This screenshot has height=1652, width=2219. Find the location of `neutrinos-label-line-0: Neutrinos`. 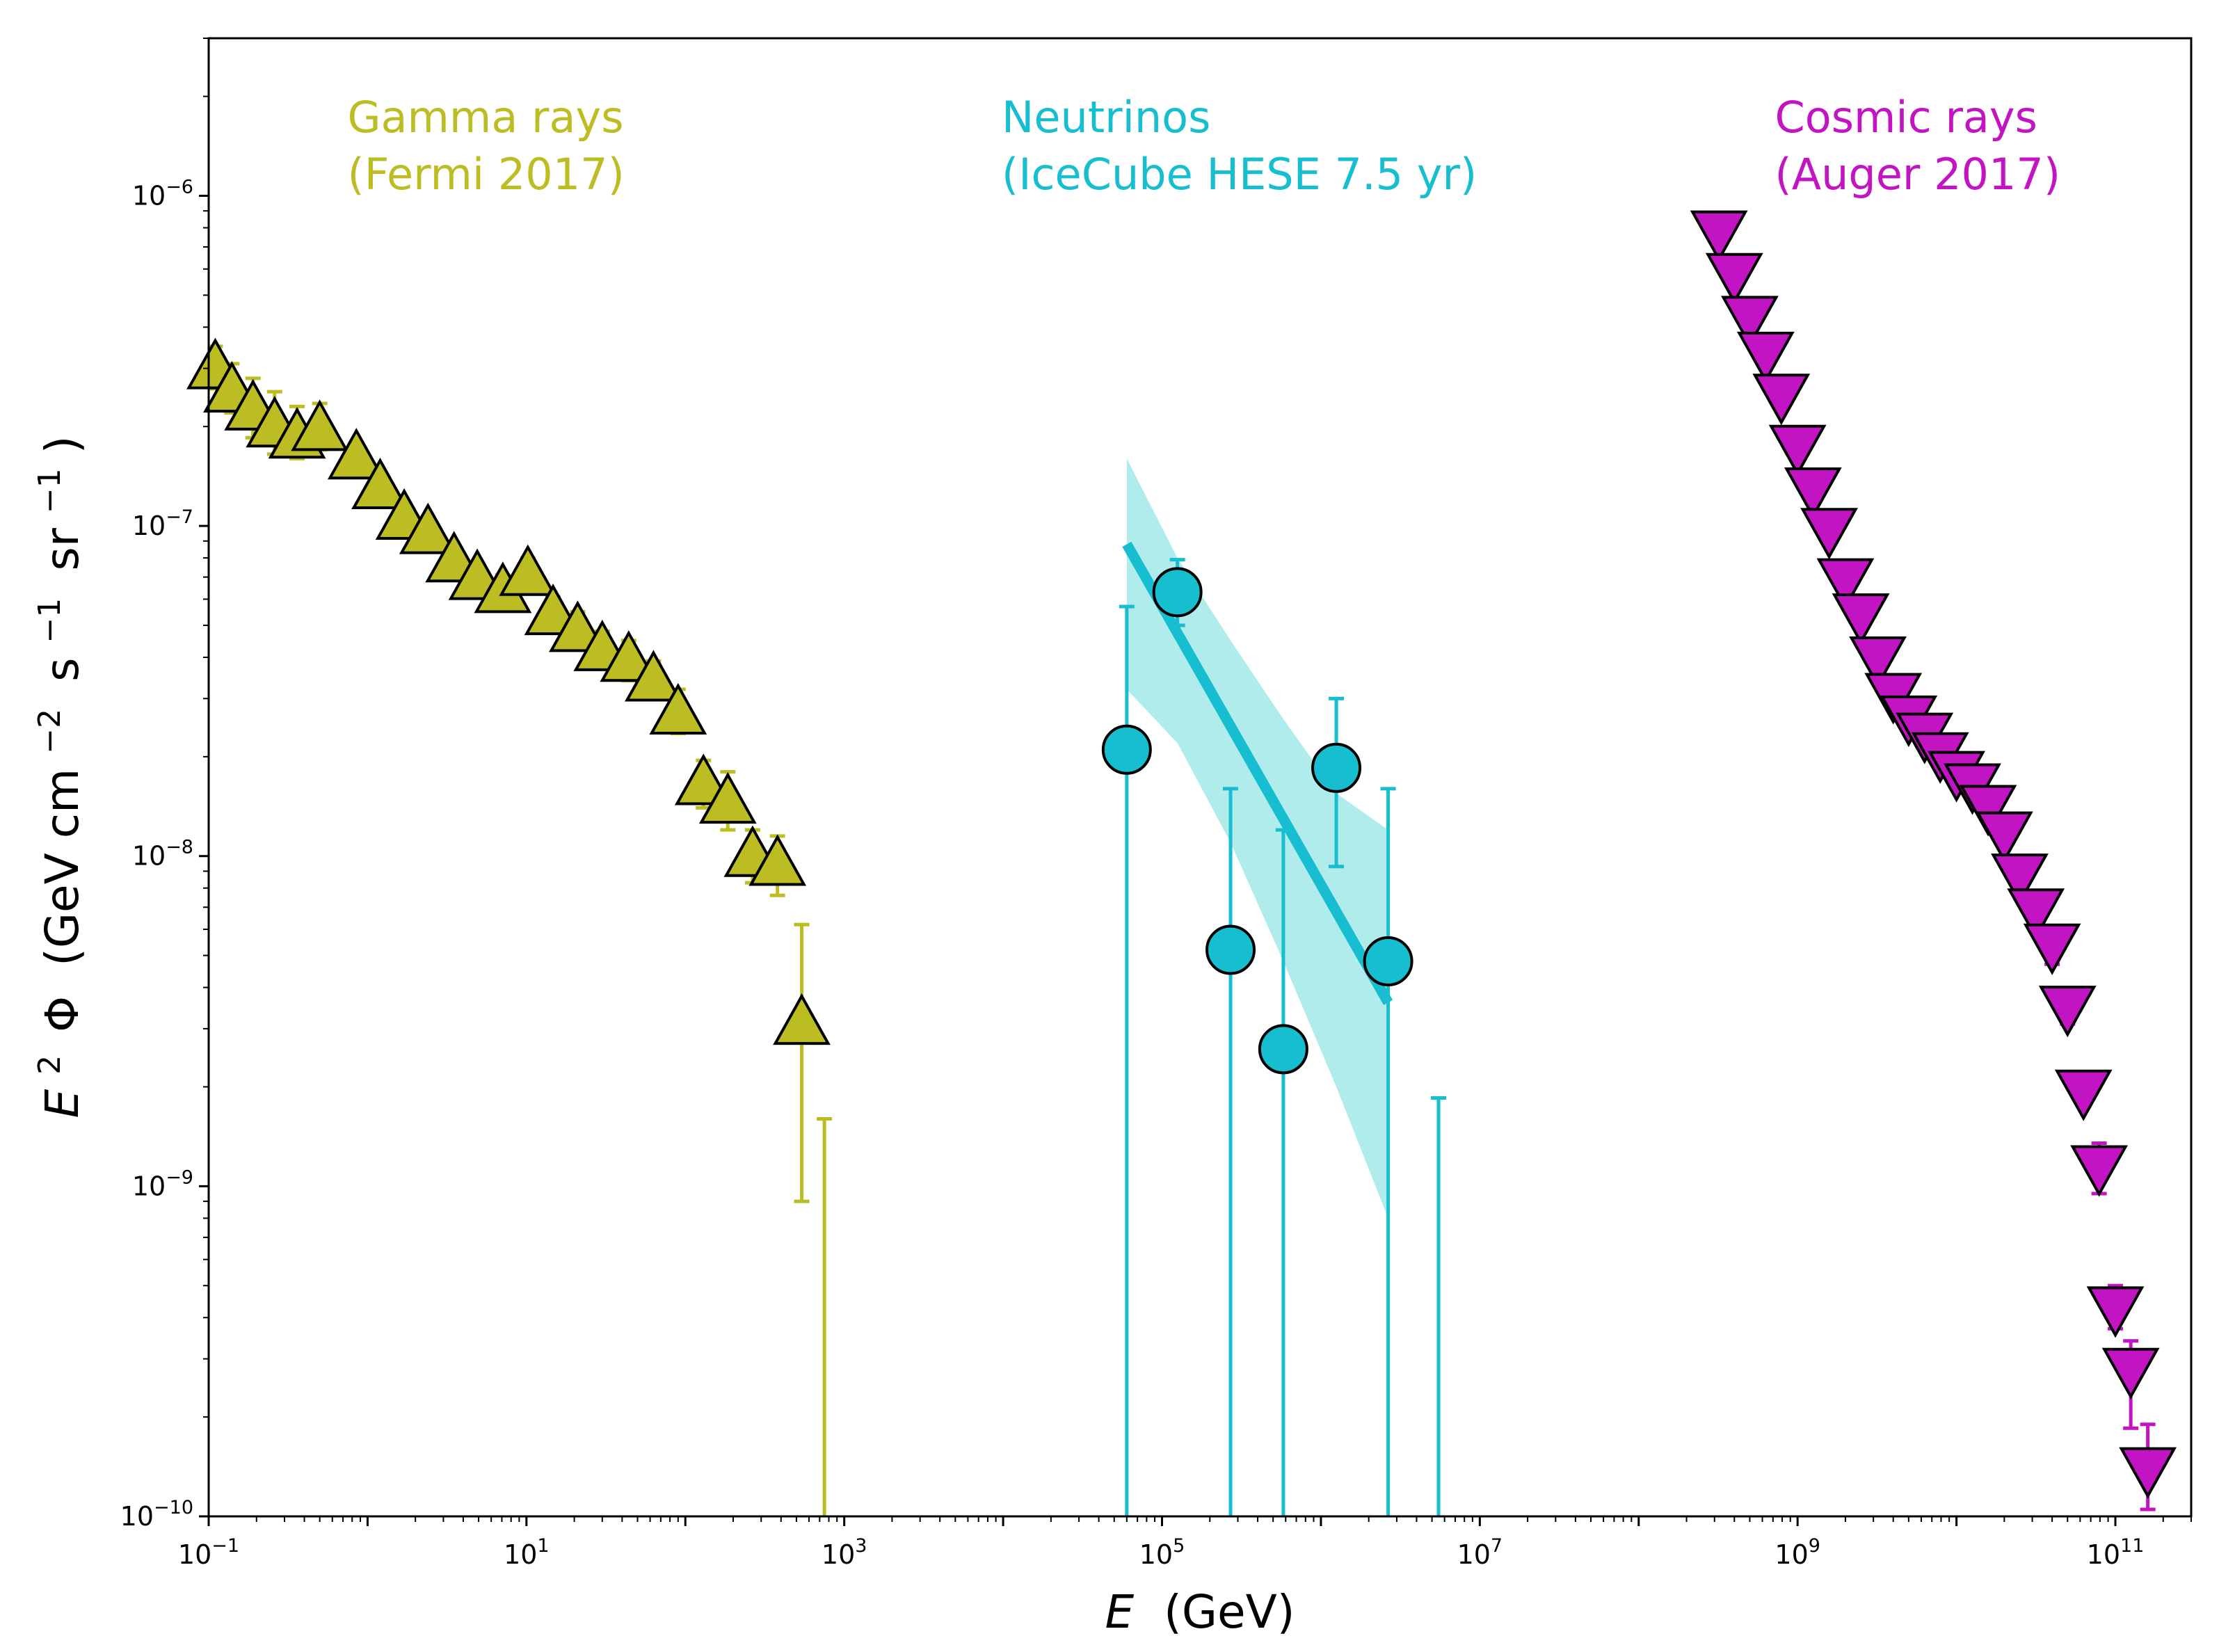

neutrinos-label-line-0: Neutrinos is located at coordinates (1106, 118).